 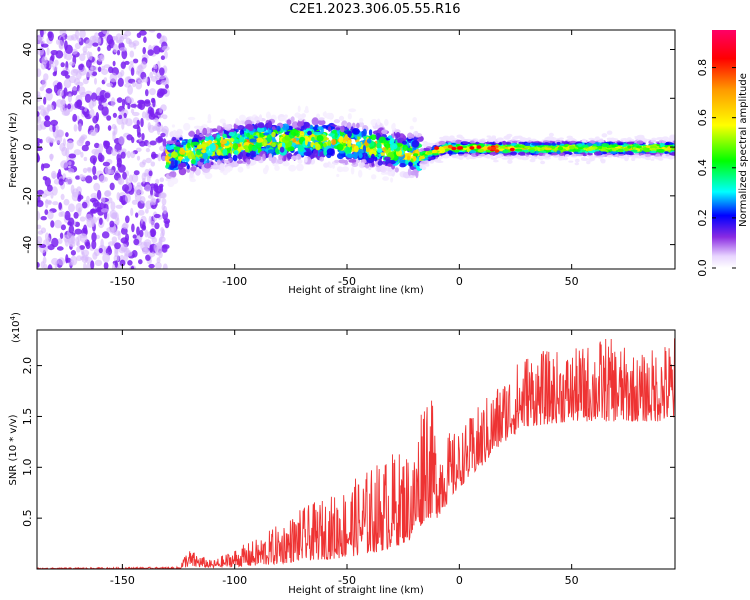 What do you see at coordinates (27, 98) in the screenshot?
I see `y-tick-label: 20` at bounding box center [27, 98].